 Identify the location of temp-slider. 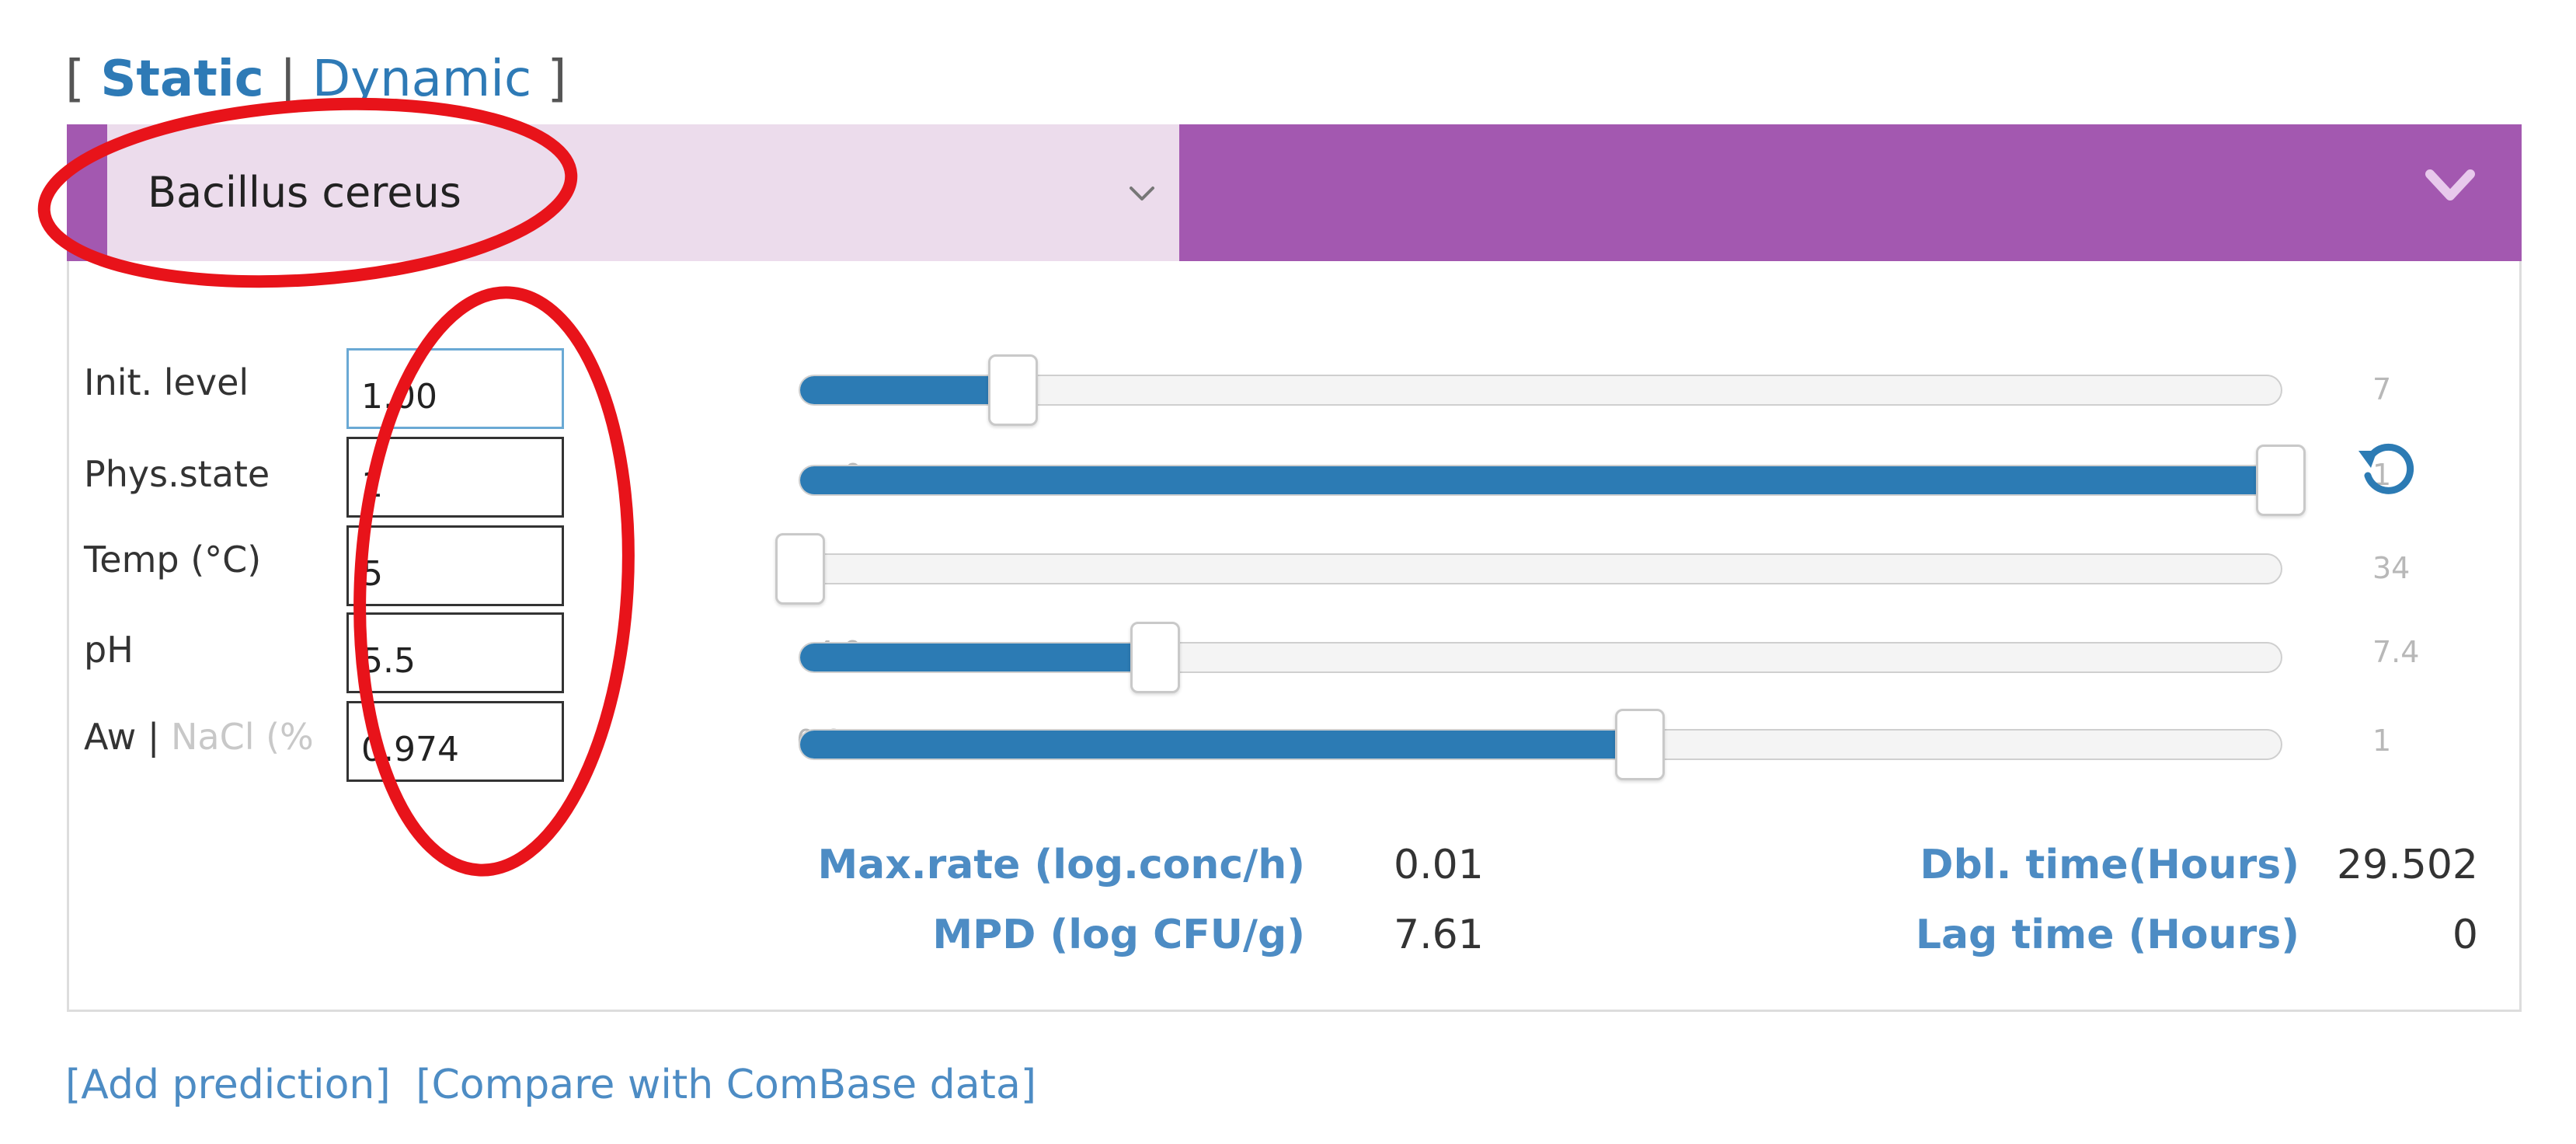
(1528, 569).